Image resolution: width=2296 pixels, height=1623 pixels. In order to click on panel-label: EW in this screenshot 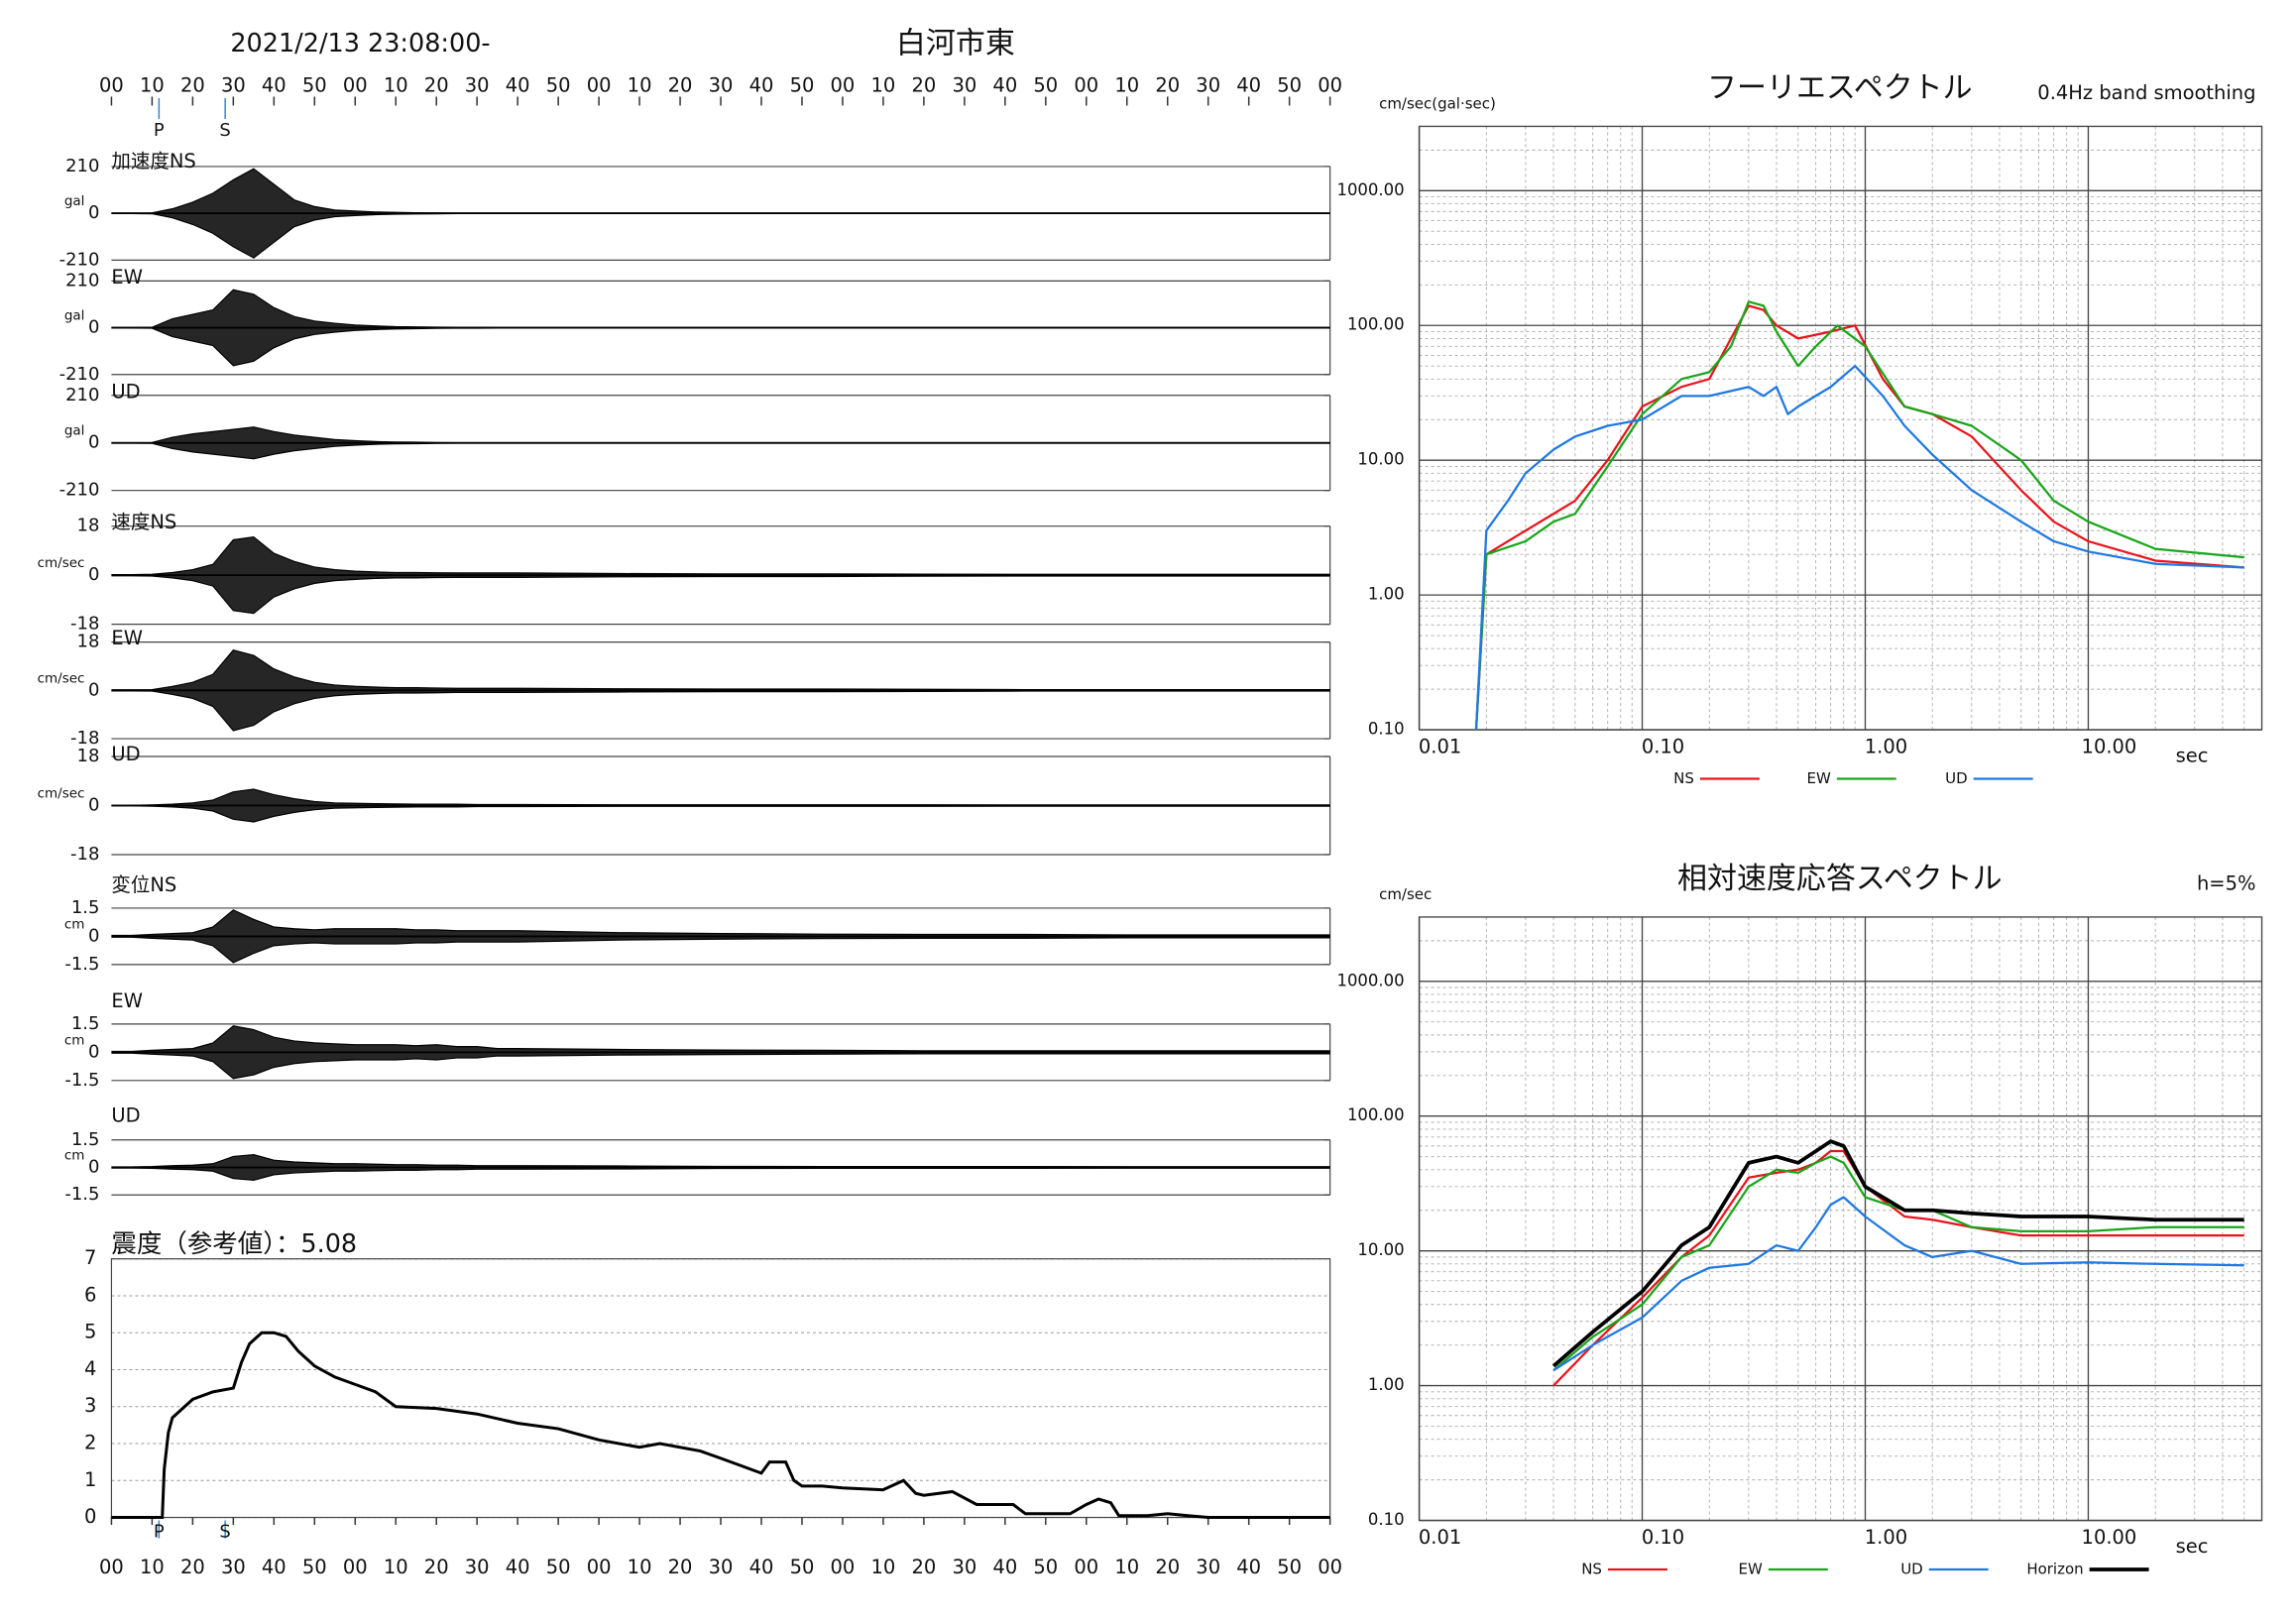, I will do `click(127, 638)`.